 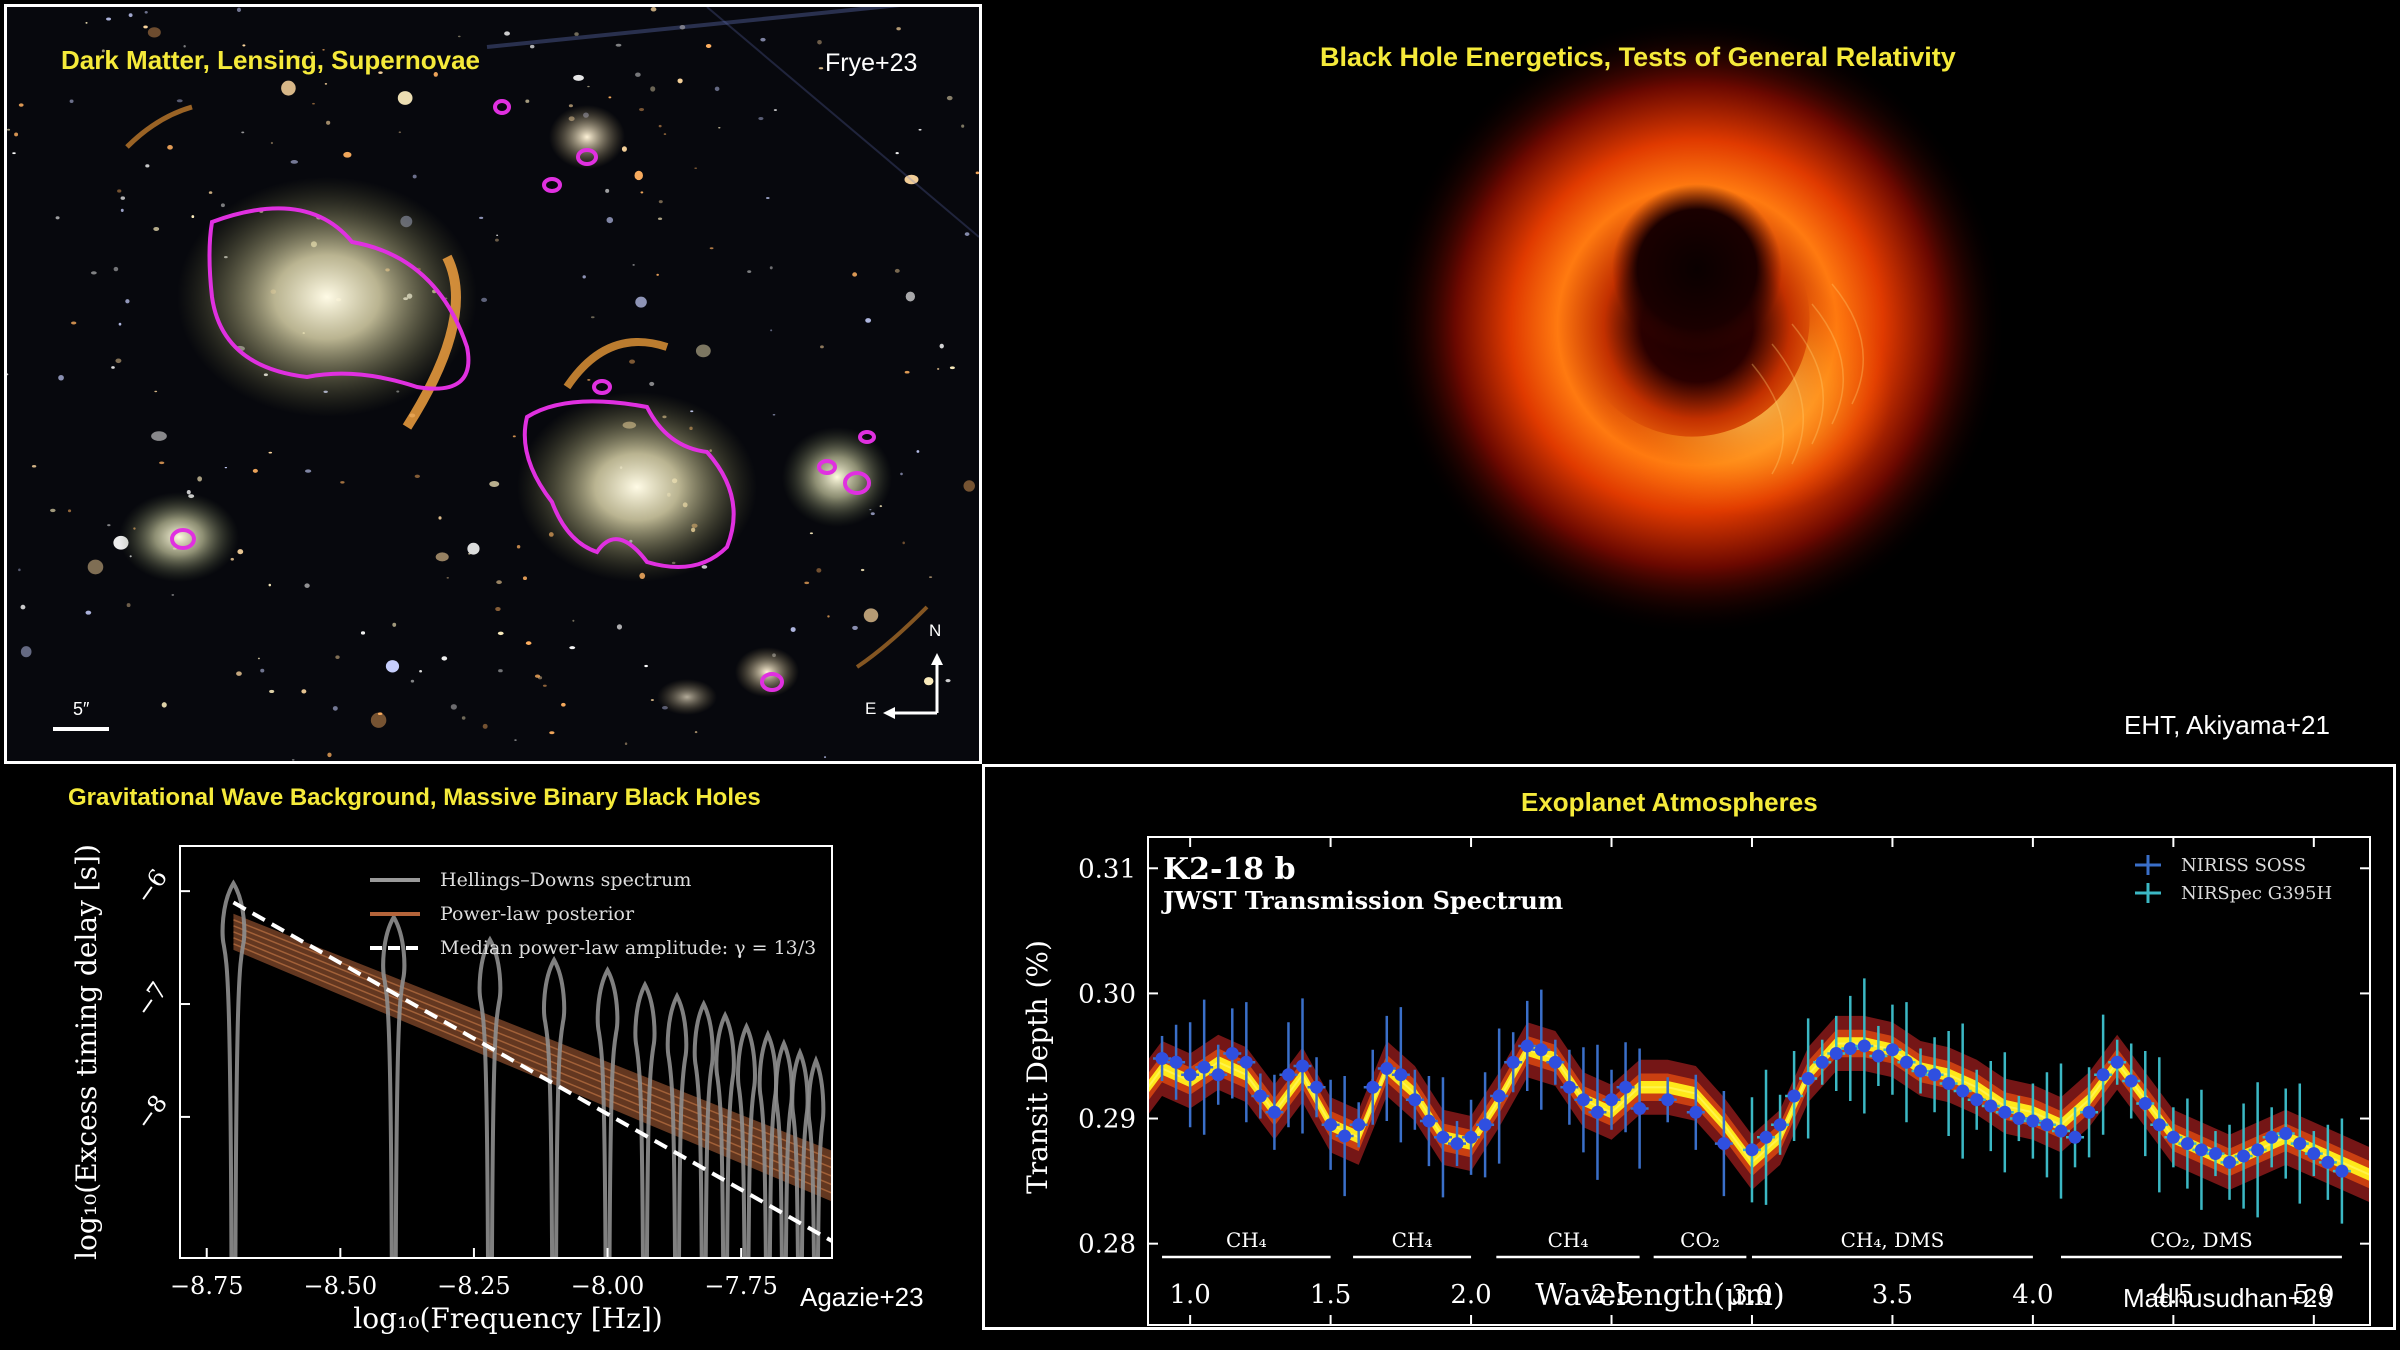 I want to click on annotation-label: CO₂, so click(x=1700, y=1240).